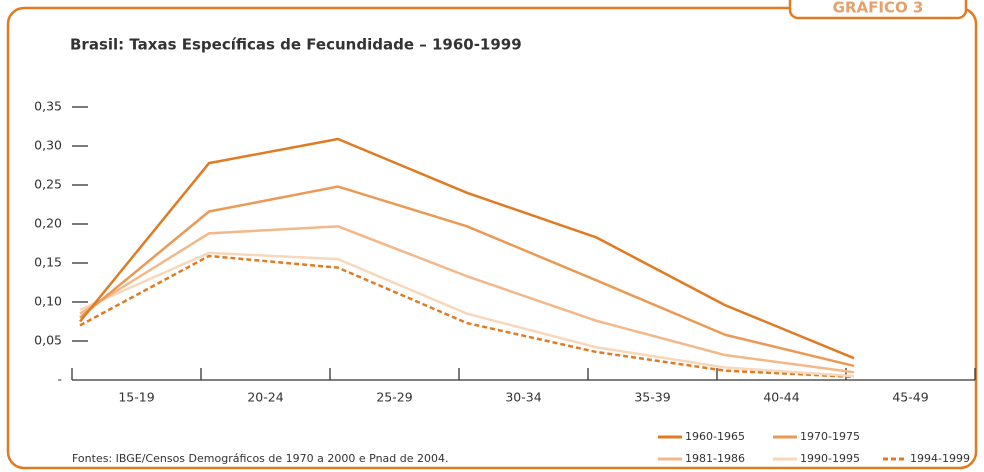  I want to click on x-tick-label: 40-44, so click(781, 397).